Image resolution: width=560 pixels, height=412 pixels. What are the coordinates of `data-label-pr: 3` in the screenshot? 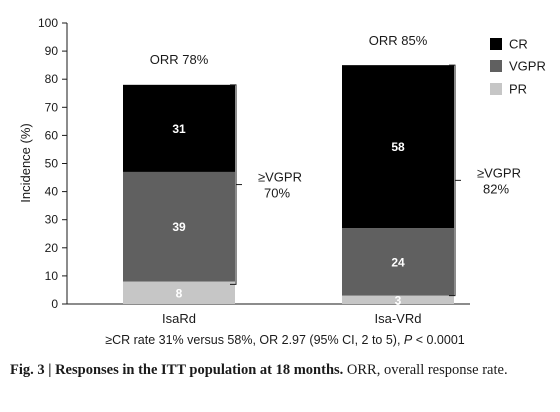 It's located at (398, 300).